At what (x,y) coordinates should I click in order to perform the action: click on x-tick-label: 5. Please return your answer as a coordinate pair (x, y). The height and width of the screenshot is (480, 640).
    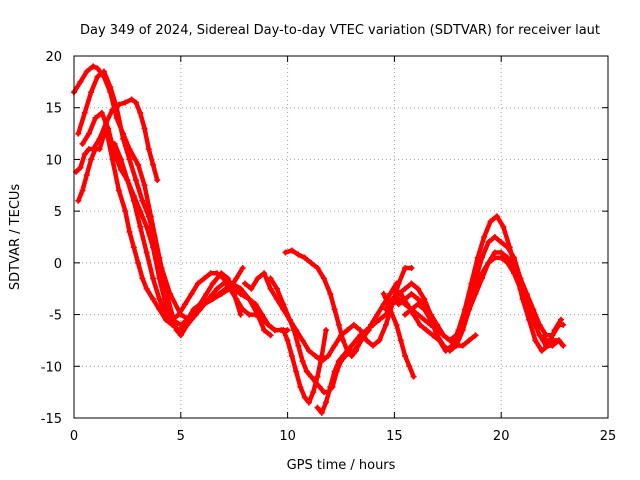
    Looking at the image, I should click on (181, 436).